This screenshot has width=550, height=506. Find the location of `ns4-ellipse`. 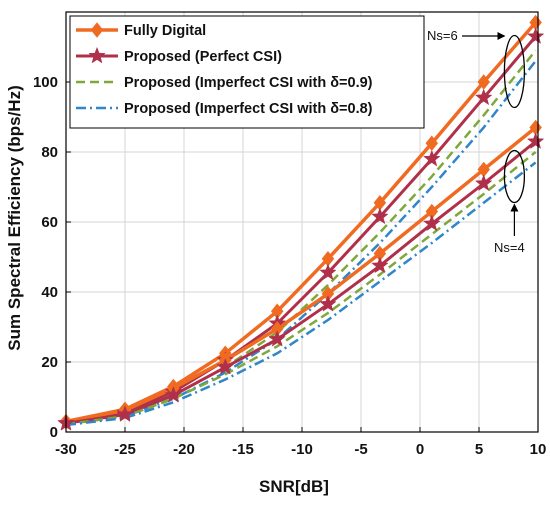

ns4-ellipse is located at coordinates (514, 176).